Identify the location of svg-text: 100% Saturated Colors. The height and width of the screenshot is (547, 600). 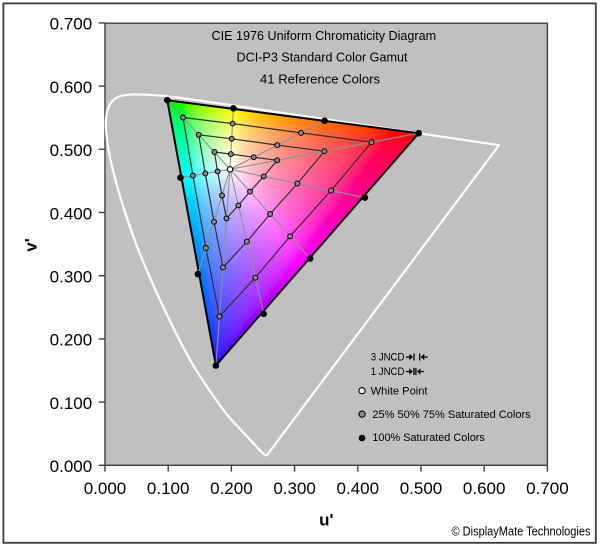
(428, 438).